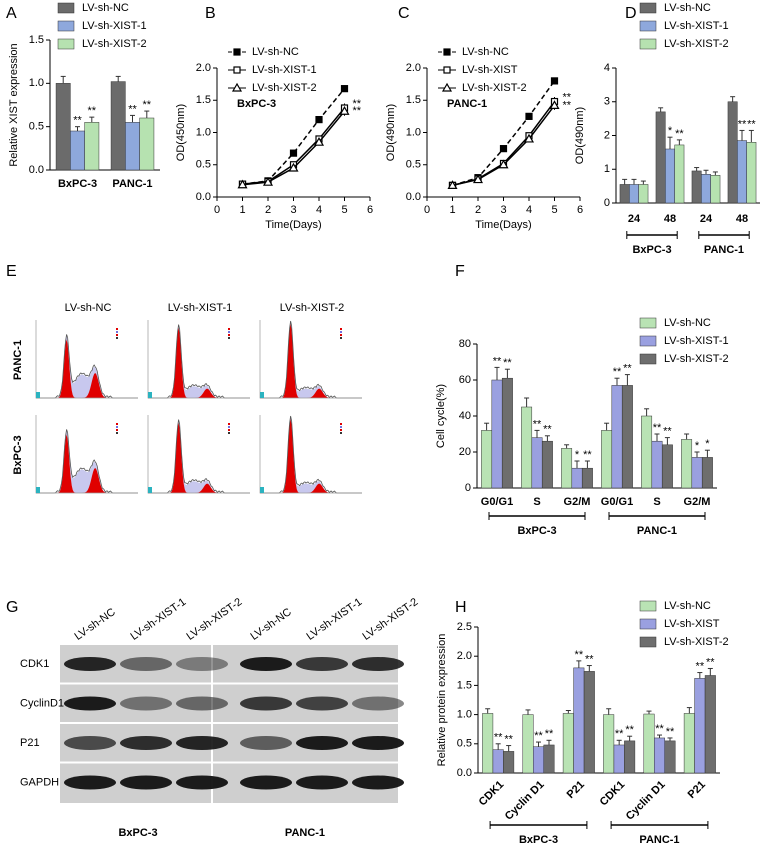  What do you see at coordinates (554, 210) in the screenshot?
I see `x-tick-label: 5` at bounding box center [554, 210].